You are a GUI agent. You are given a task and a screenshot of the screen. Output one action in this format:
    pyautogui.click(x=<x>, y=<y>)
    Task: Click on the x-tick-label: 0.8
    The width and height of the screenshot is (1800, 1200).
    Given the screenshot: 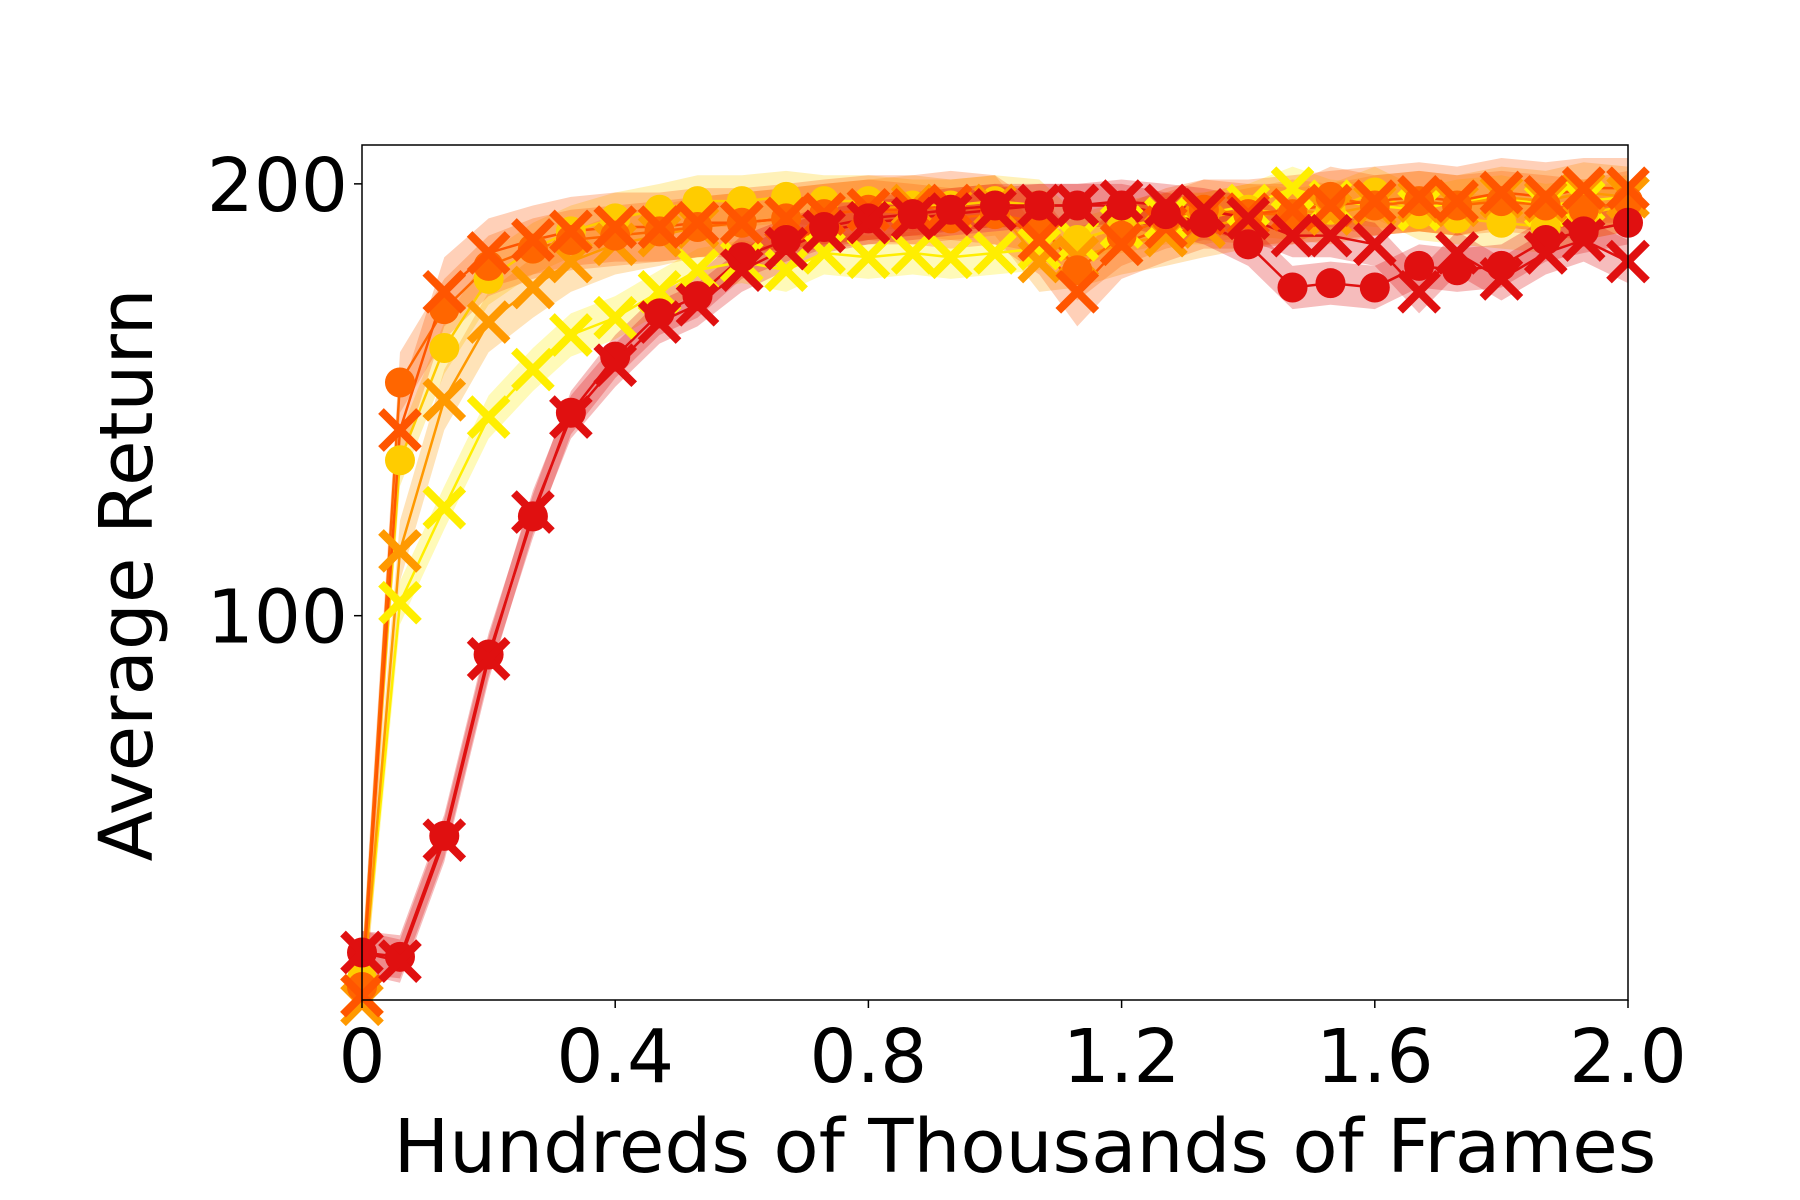 What is the action you would take?
    pyautogui.click(x=869, y=1057)
    